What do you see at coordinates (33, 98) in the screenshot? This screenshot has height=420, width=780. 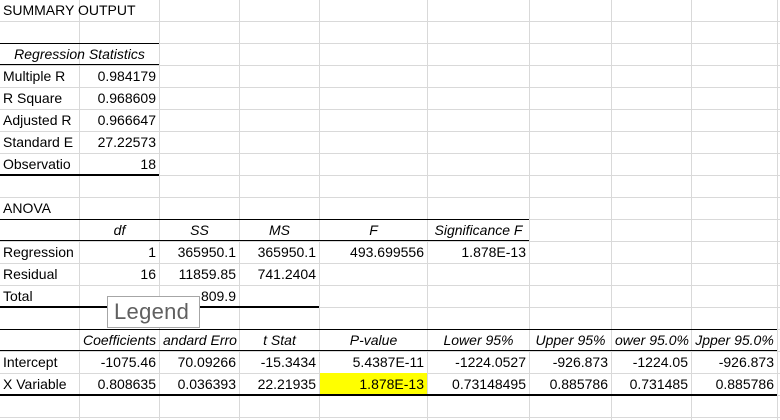 I see `reg-stat-label: R Square` at bounding box center [33, 98].